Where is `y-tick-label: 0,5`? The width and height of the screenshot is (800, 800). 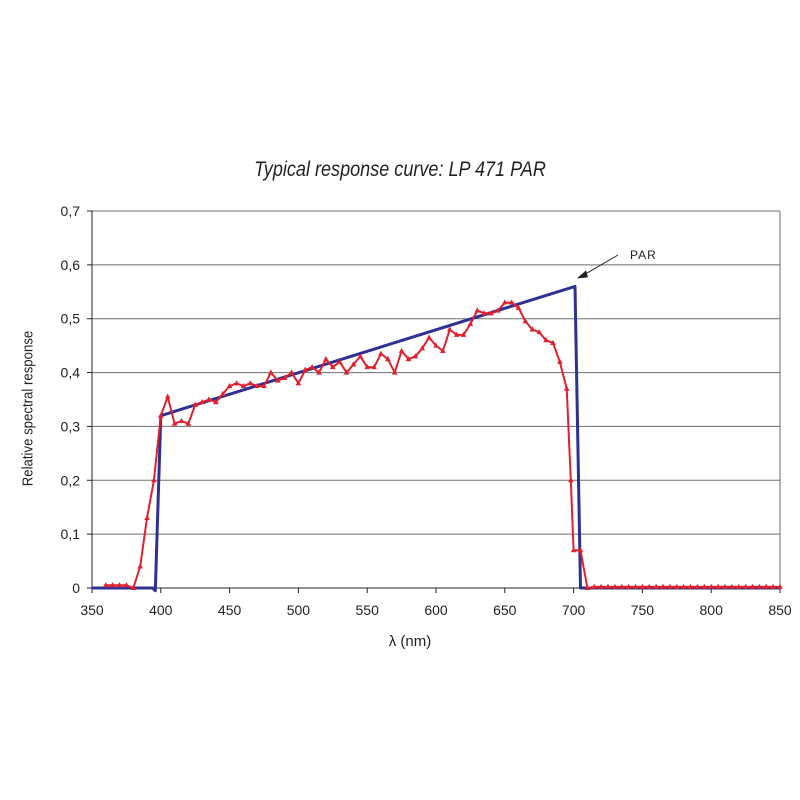
y-tick-label: 0,5 is located at coordinates (71, 319).